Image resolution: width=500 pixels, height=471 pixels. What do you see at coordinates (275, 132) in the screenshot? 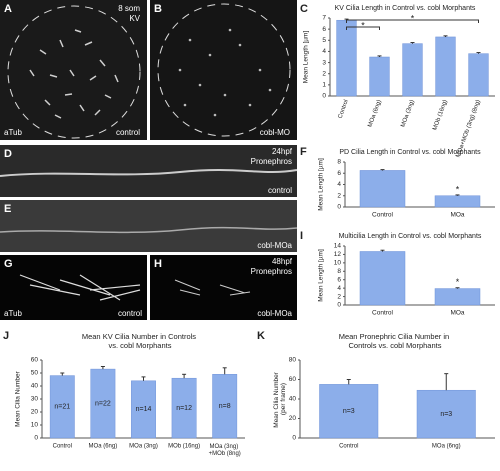
I see `image-label: cobl-MO` at bounding box center [275, 132].